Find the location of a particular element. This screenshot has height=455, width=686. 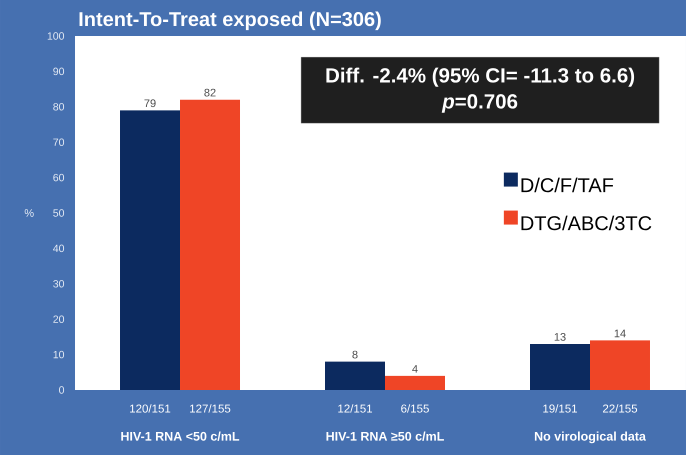

y-tick-label: 100 is located at coordinates (56, 36).